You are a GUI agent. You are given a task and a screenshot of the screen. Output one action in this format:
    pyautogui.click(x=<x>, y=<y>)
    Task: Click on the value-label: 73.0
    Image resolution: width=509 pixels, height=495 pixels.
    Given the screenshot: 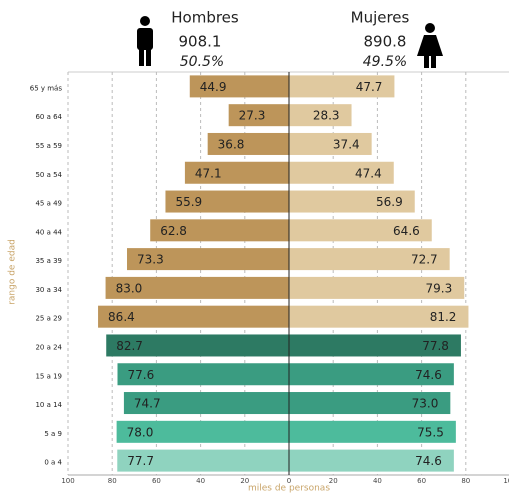 What is the action you would take?
    pyautogui.click(x=425, y=404)
    